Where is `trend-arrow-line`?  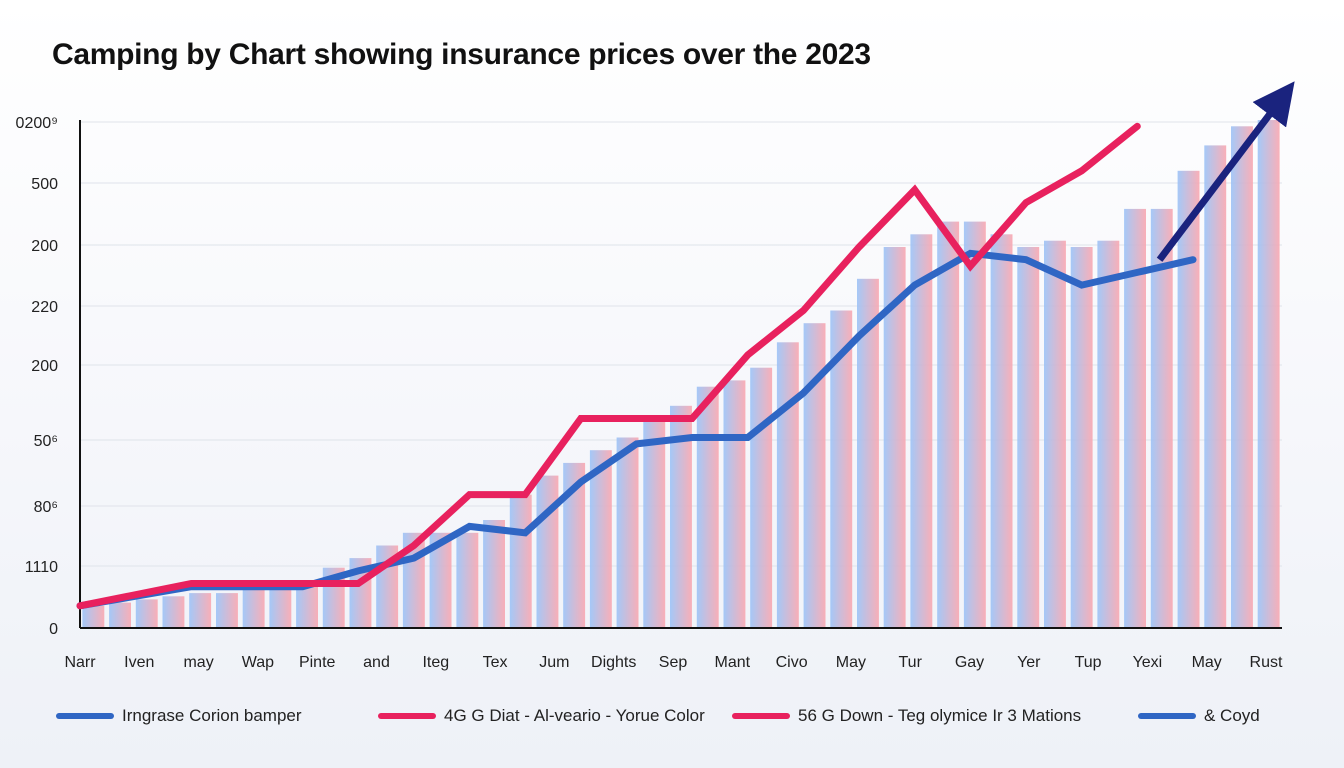 trend-arrow-line is located at coordinates (1225, 171).